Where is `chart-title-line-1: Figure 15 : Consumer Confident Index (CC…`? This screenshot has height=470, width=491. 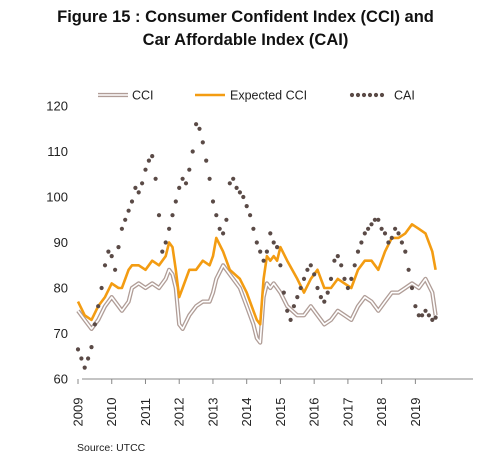 chart-title-line-1: Figure 15 : Consumer Confident Index (CC… is located at coordinates (245, 17).